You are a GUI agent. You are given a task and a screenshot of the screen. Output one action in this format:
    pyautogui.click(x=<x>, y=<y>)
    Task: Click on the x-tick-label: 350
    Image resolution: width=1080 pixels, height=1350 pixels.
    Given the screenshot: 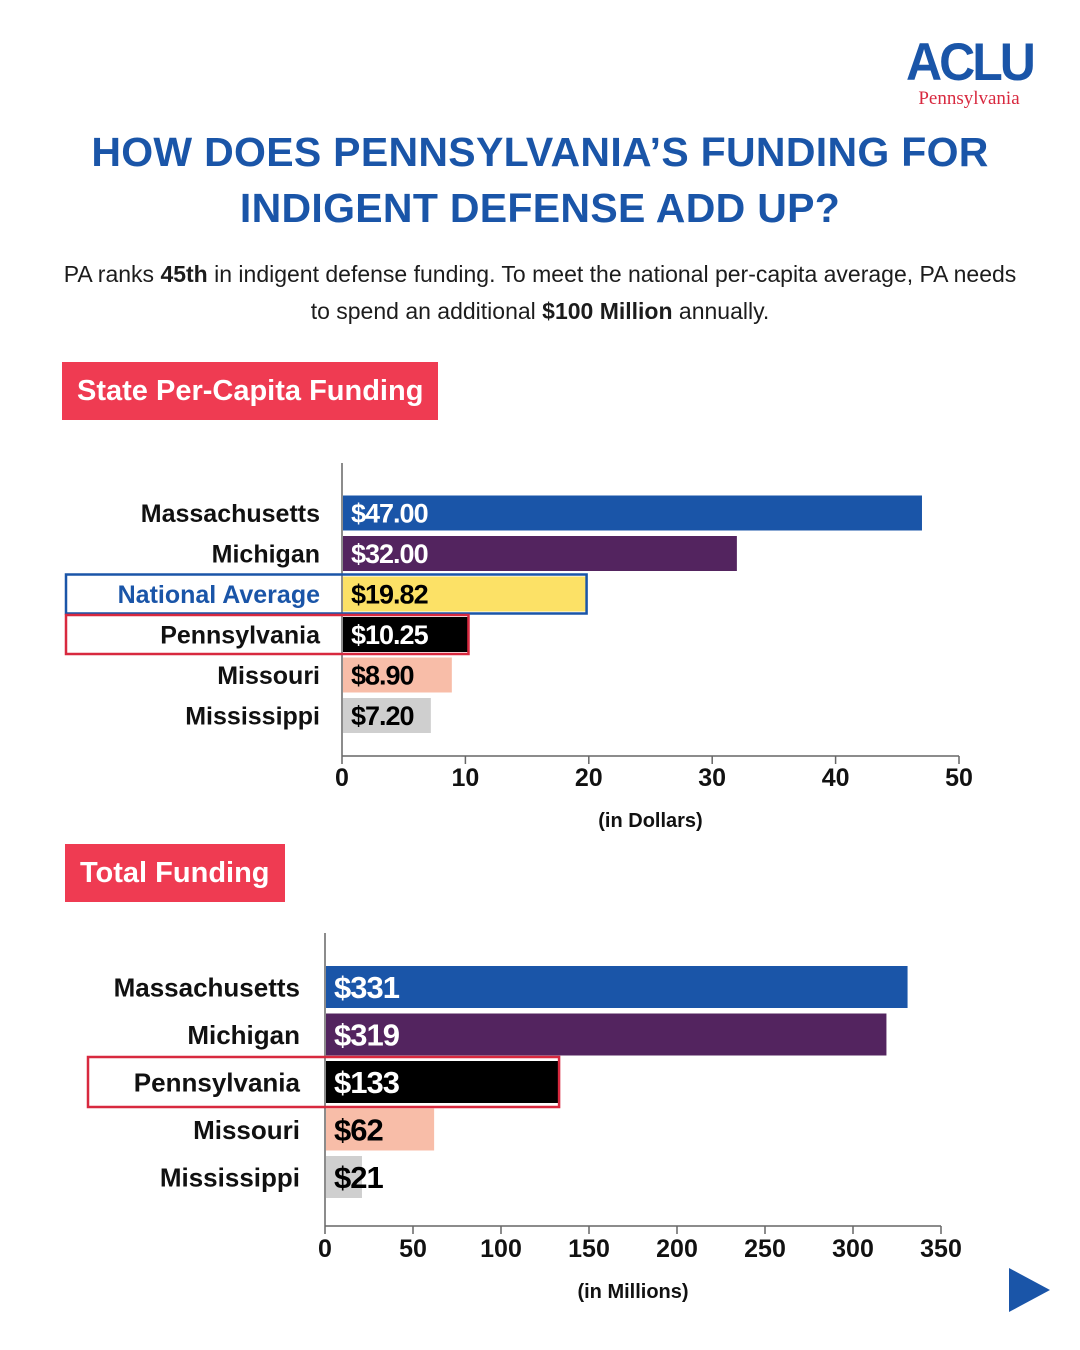 What is the action you would take?
    pyautogui.click(x=941, y=1249)
    